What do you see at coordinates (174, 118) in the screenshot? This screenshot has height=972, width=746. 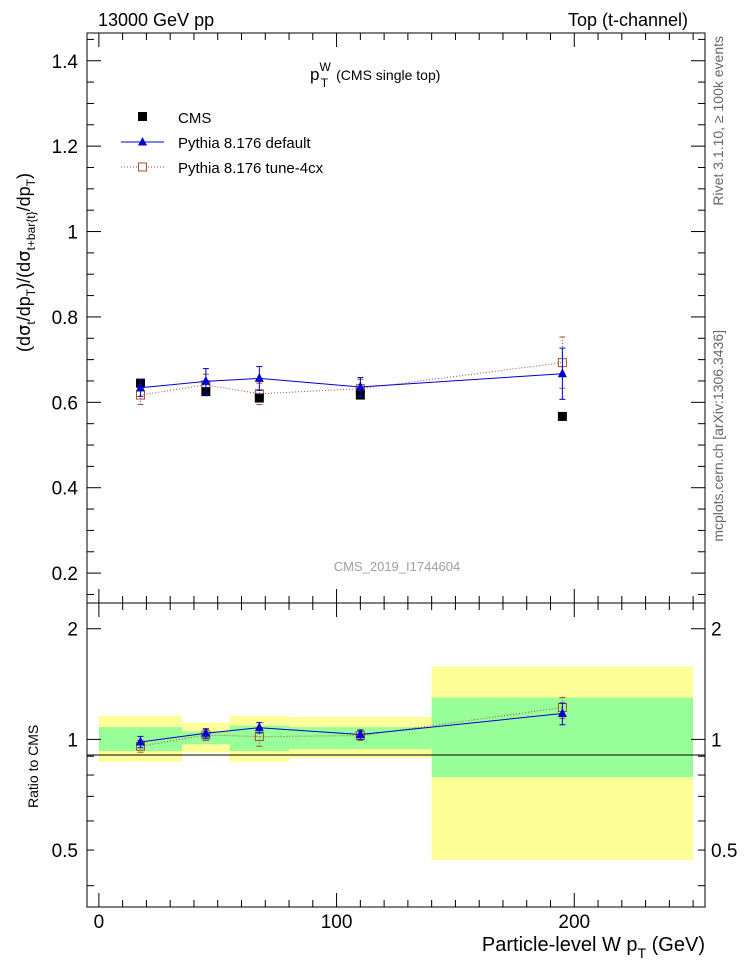 I see `legend-entry-cms: CMS` at bounding box center [174, 118].